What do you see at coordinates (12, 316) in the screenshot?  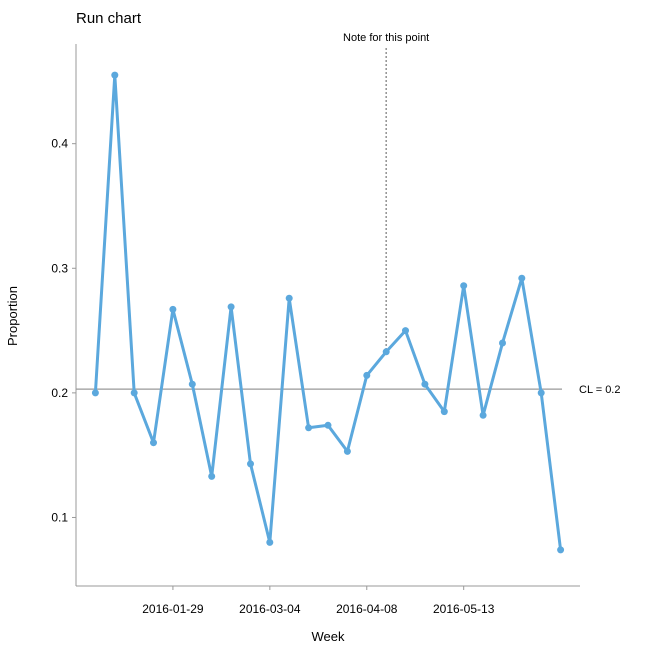 I see `y-axis-label: Proportion` at bounding box center [12, 316].